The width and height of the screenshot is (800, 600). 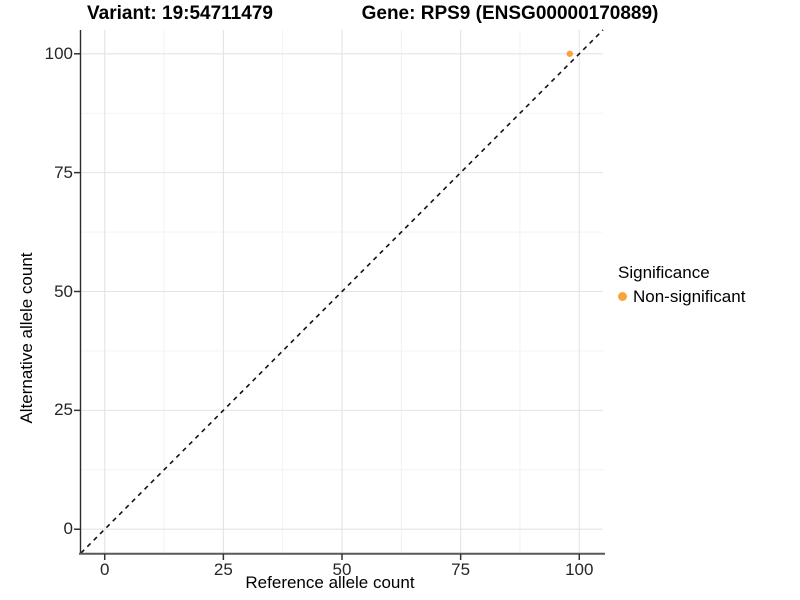 What do you see at coordinates (63, 291) in the screenshot?
I see `y-tick-label: 50` at bounding box center [63, 291].